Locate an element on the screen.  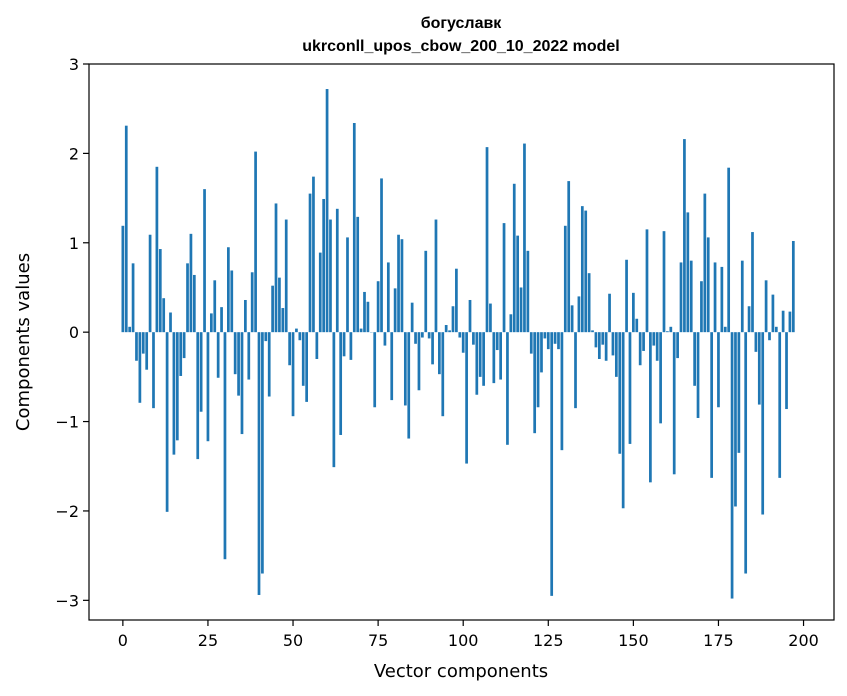
y-tick-label: −3 is located at coordinates (67, 600).